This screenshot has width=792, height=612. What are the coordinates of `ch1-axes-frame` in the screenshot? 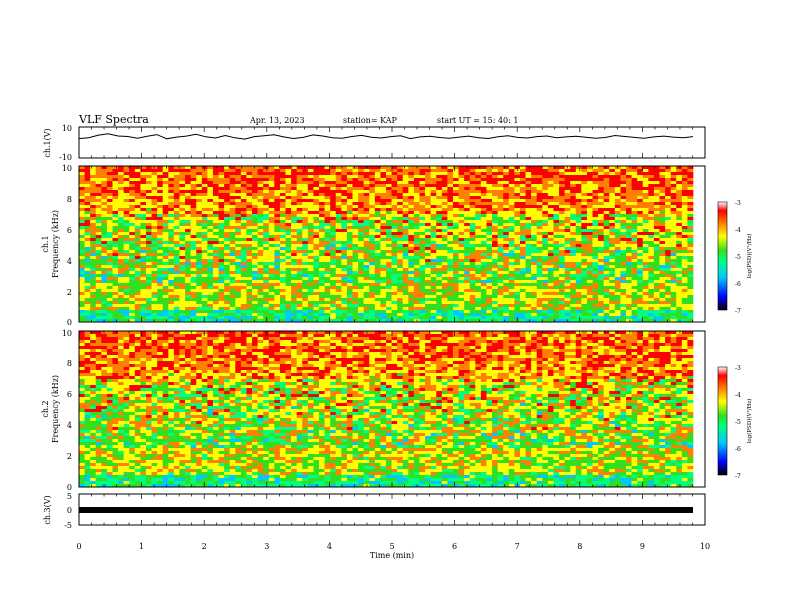 It's located at (392, 142).